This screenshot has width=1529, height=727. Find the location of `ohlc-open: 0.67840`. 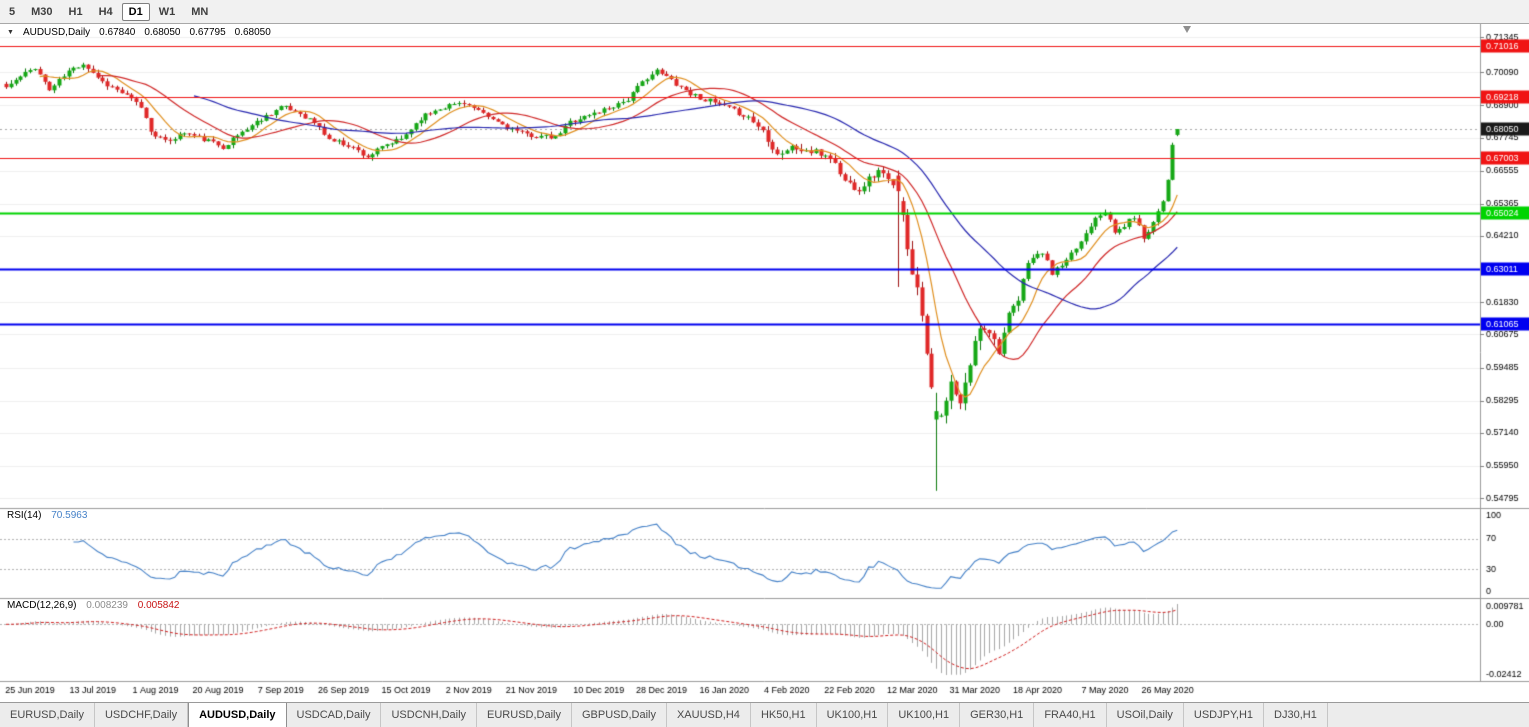

ohlc-open: 0.67840 is located at coordinates (117, 32).